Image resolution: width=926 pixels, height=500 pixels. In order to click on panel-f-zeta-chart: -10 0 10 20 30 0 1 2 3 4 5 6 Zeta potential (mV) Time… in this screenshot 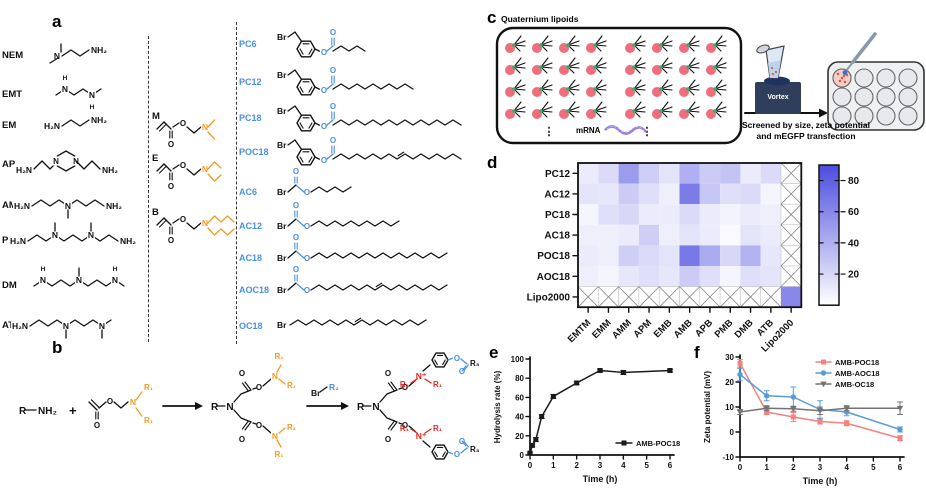, I will do `click(804, 419)`.